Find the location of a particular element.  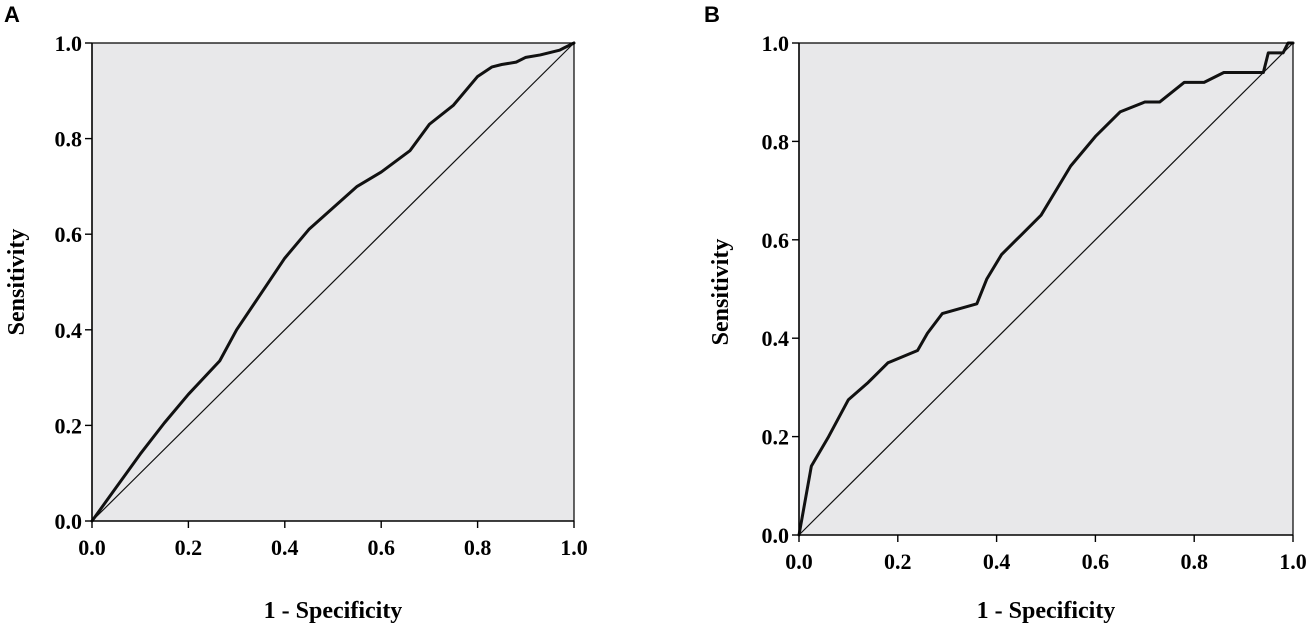

x-axis-title-b: 1 - Specificity is located at coordinates (1046, 611).